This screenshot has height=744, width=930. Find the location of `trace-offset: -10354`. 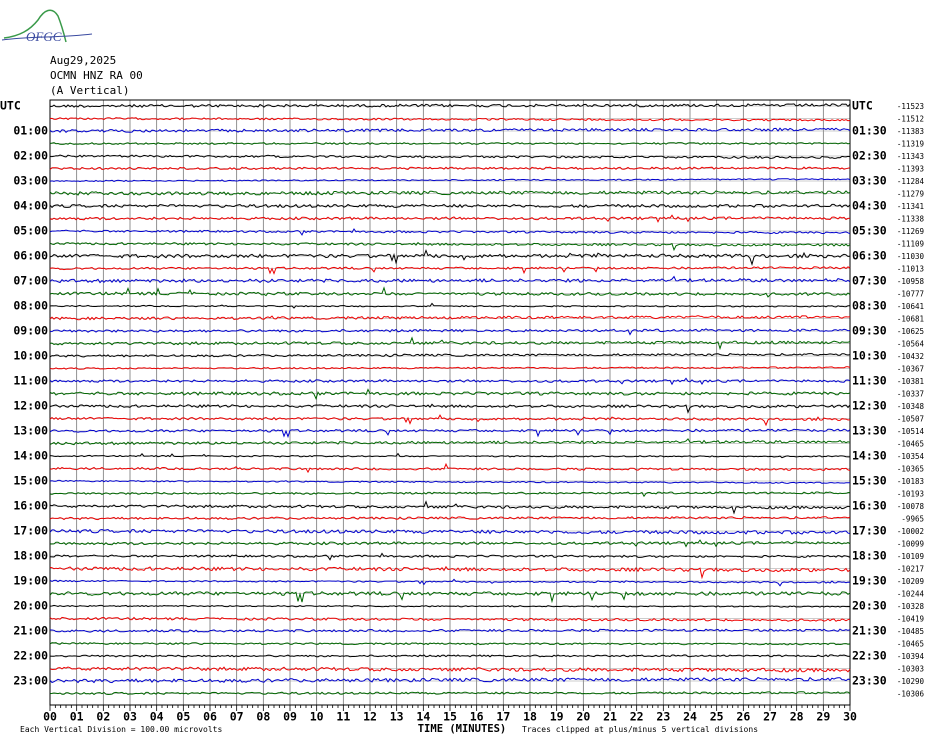

trace-offset: -10354 is located at coordinates (911, 456).